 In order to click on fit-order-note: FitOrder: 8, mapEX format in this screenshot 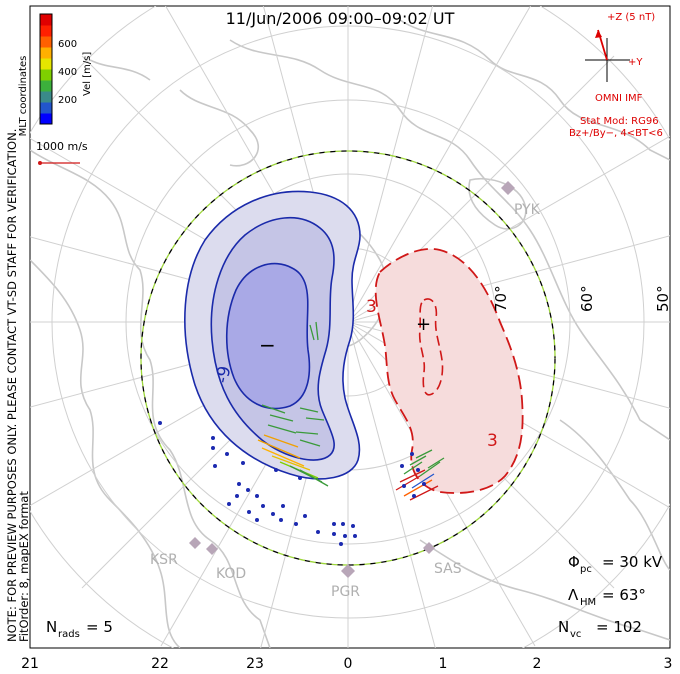, I will do `click(24, 566)`.